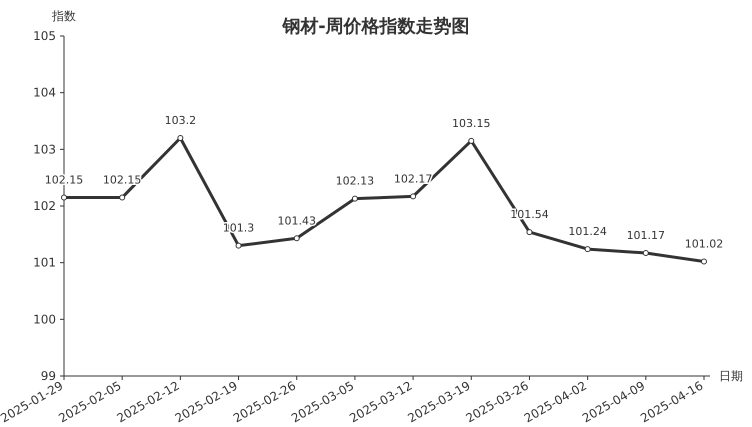 The height and width of the screenshot is (427, 752). What do you see at coordinates (44, 319) in the screenshot?
I see `y-tick-label: 100` at bounding box center [44, 319].